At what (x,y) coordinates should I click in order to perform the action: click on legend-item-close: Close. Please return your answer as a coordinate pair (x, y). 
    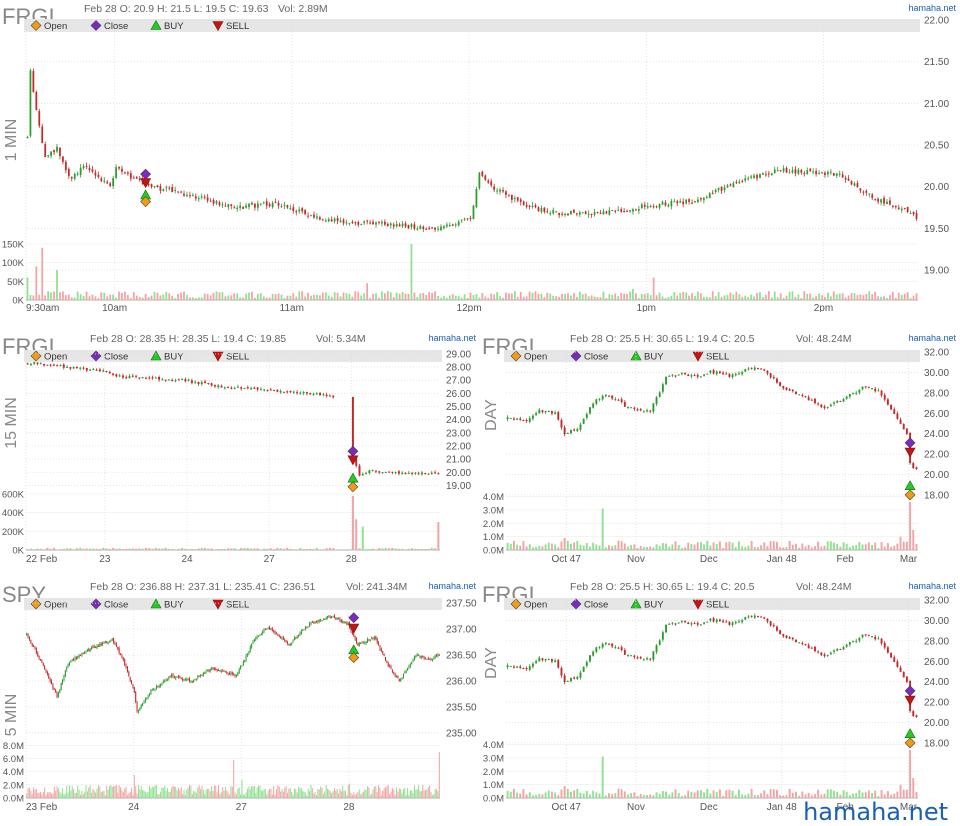
    Looking at the image, I should click on (109, 26).